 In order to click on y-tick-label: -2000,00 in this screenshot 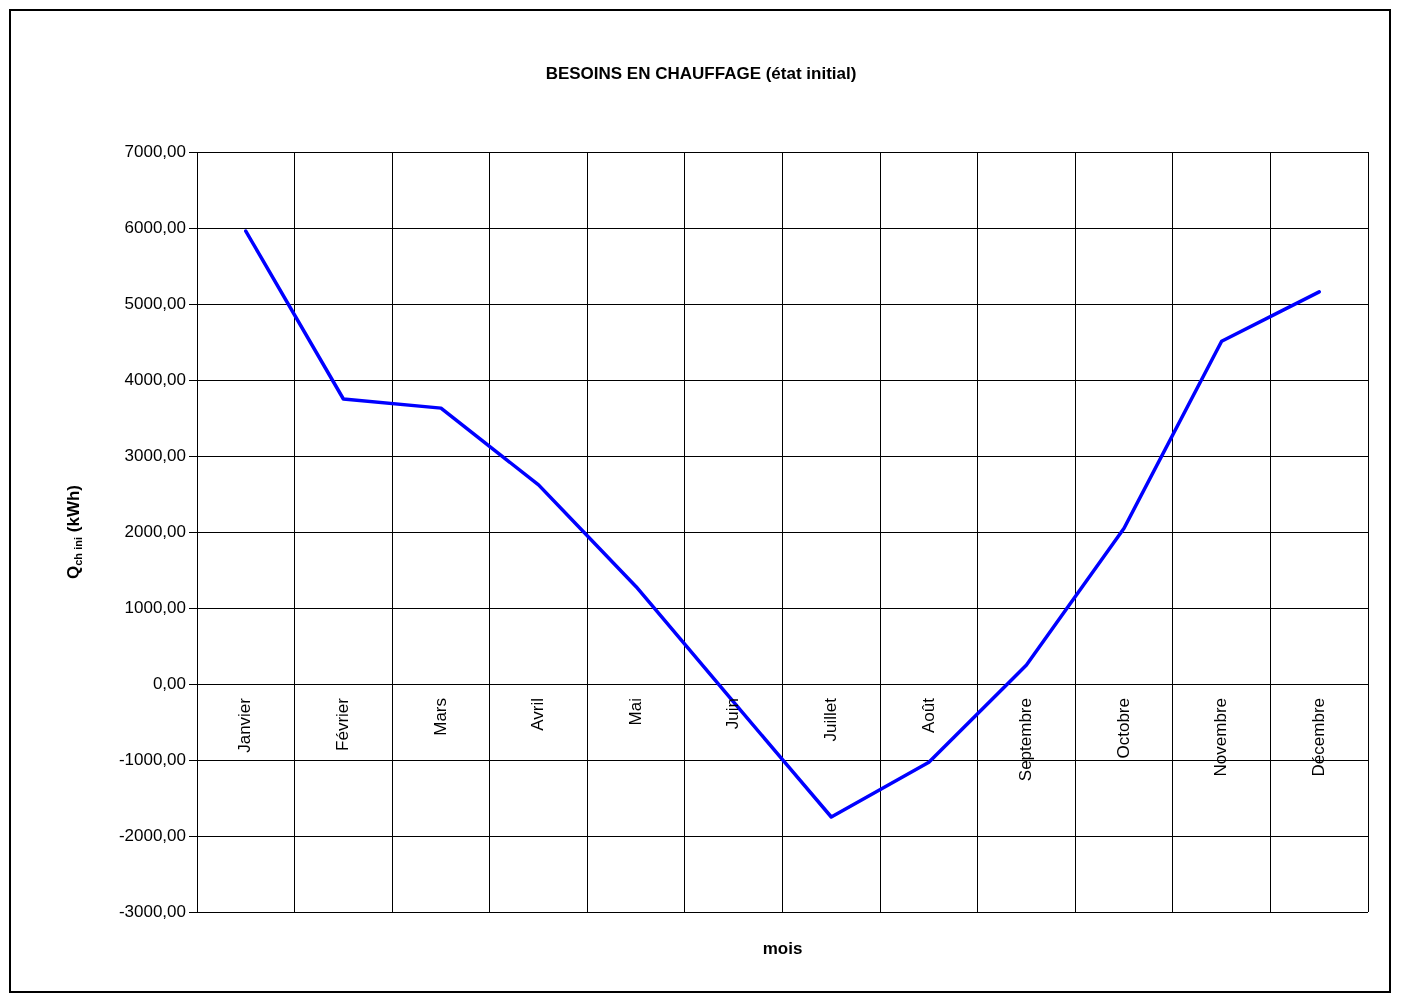, I will do `click(152, 835)`.